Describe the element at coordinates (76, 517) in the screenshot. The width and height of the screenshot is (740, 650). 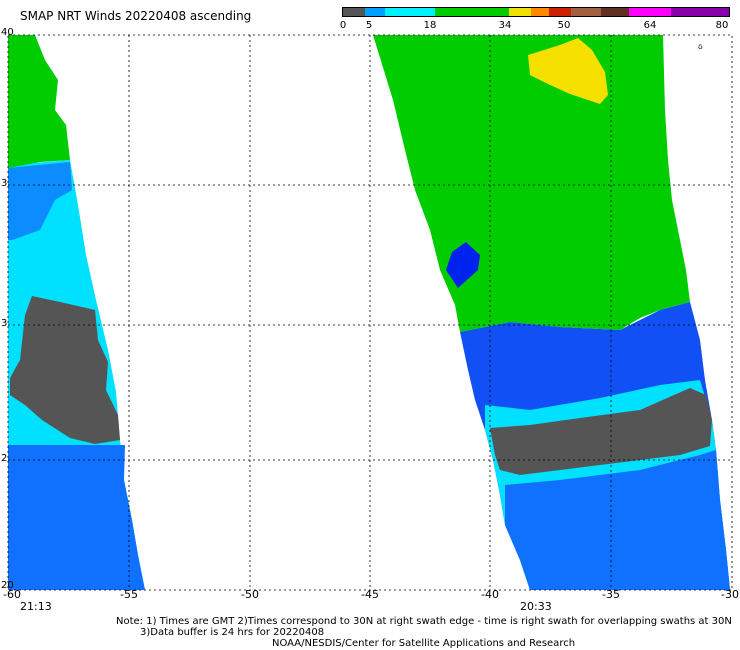
I see `left-swath-blue-bottom` at that location.